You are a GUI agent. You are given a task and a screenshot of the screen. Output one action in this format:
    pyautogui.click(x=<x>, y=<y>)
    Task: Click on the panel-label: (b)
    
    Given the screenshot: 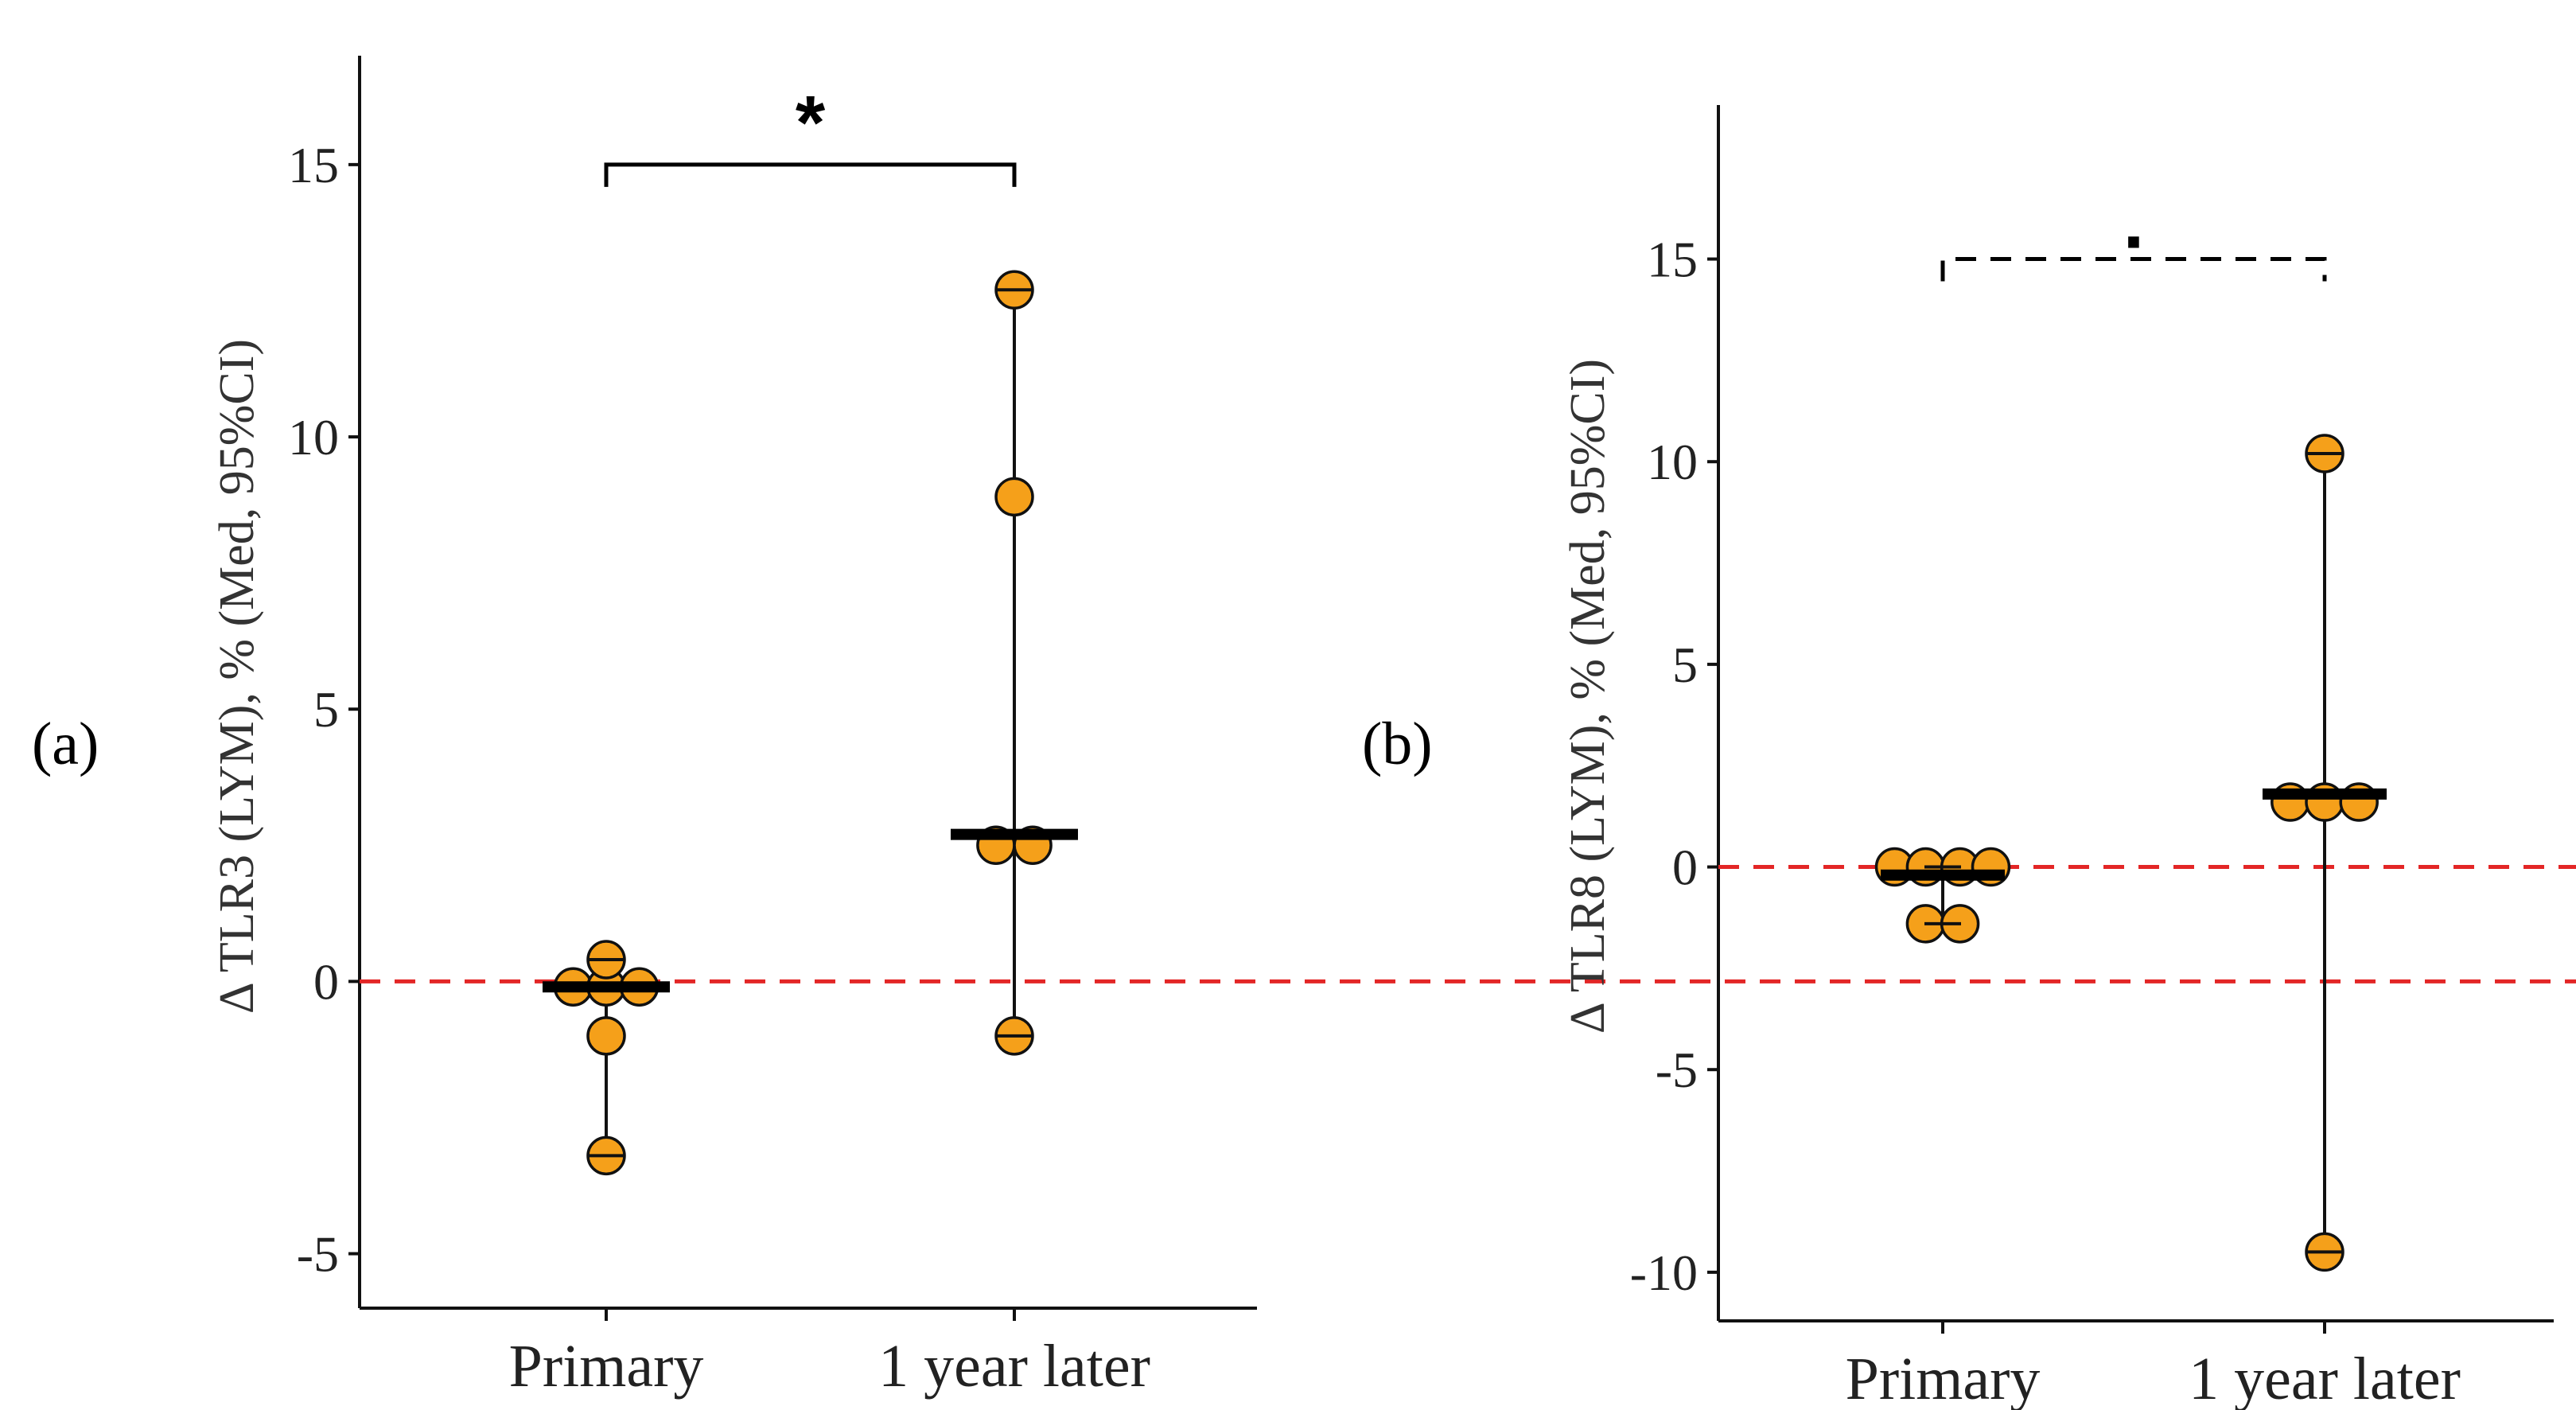 What is the action you would take?
    pyautogui.click(x=1398, y=744)
    